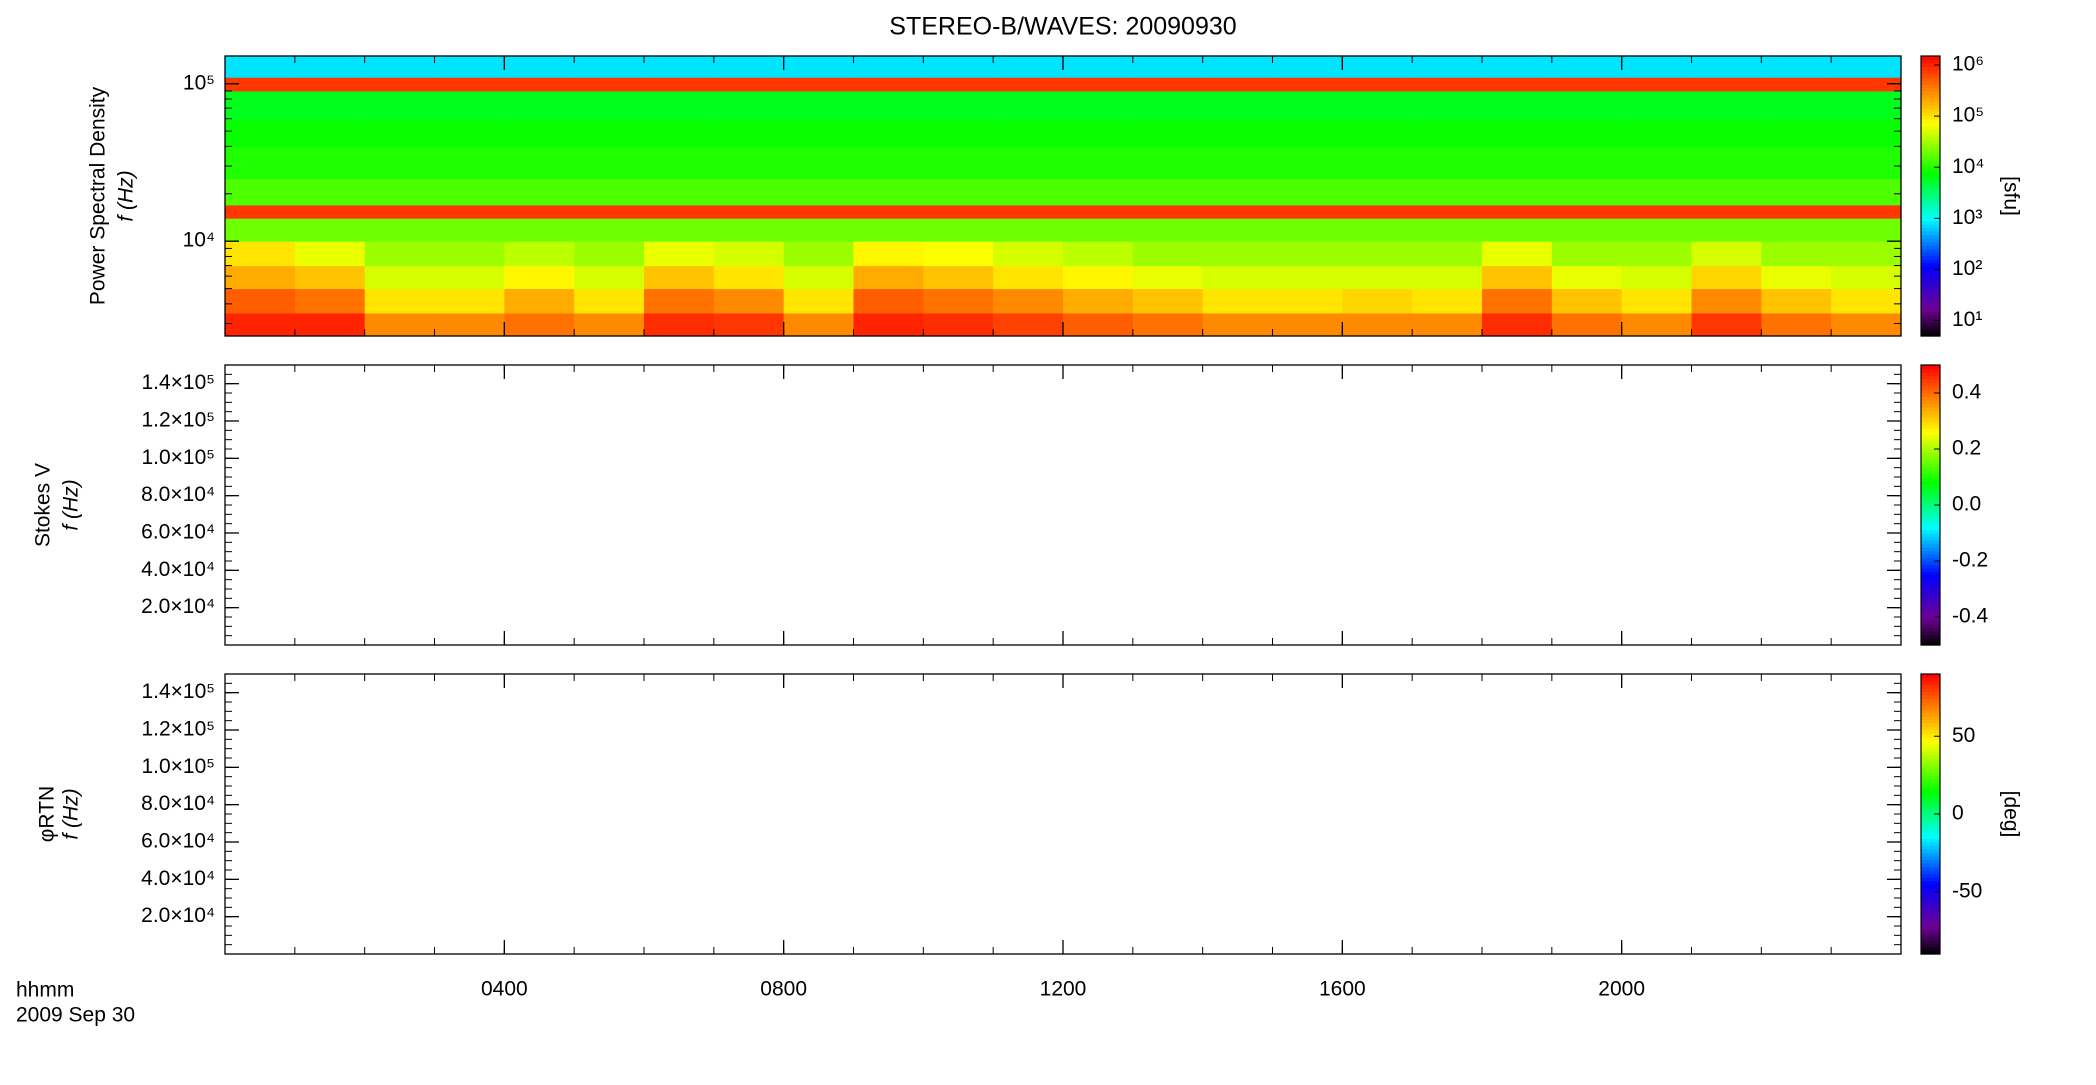 The height and width of the screenshot is (1085, 2096). What do you see at coordinates (178, 569) in the screenshot?
I see `y-tick-label: 4.0×10⁴` at bounding box center [178, 569].